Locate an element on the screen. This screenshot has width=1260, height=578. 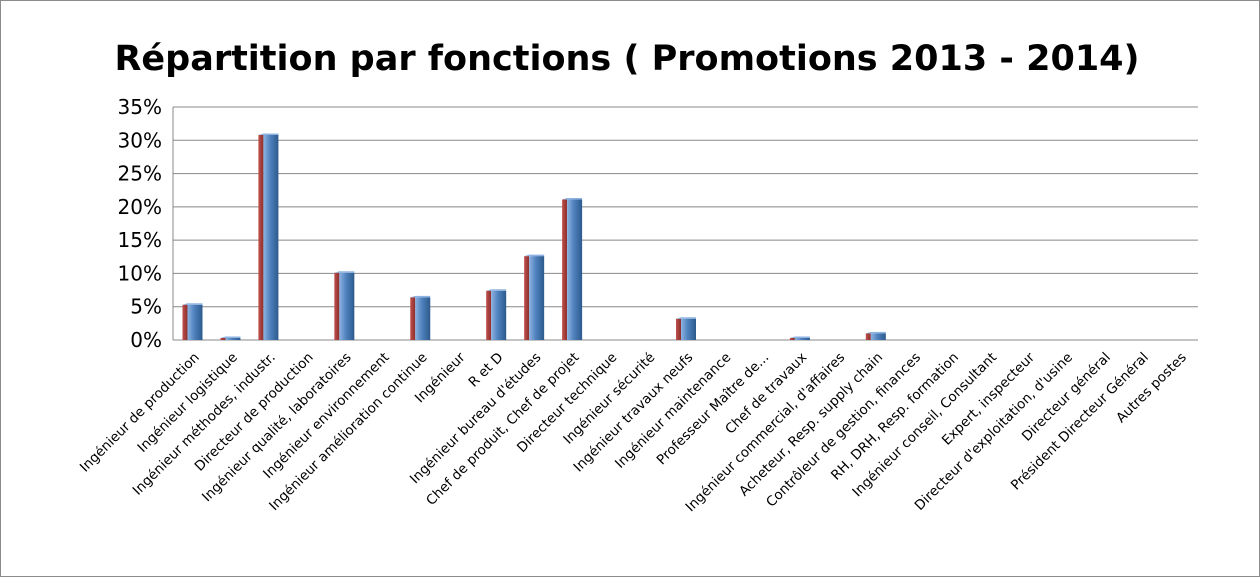
y-tick-label: 10% is located at coordinates (140, 273).